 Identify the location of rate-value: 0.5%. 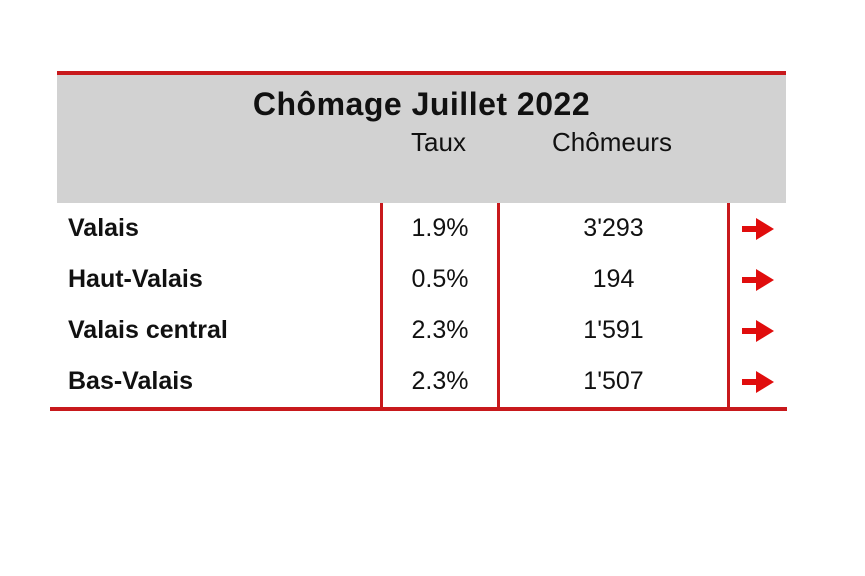
(438, 279).